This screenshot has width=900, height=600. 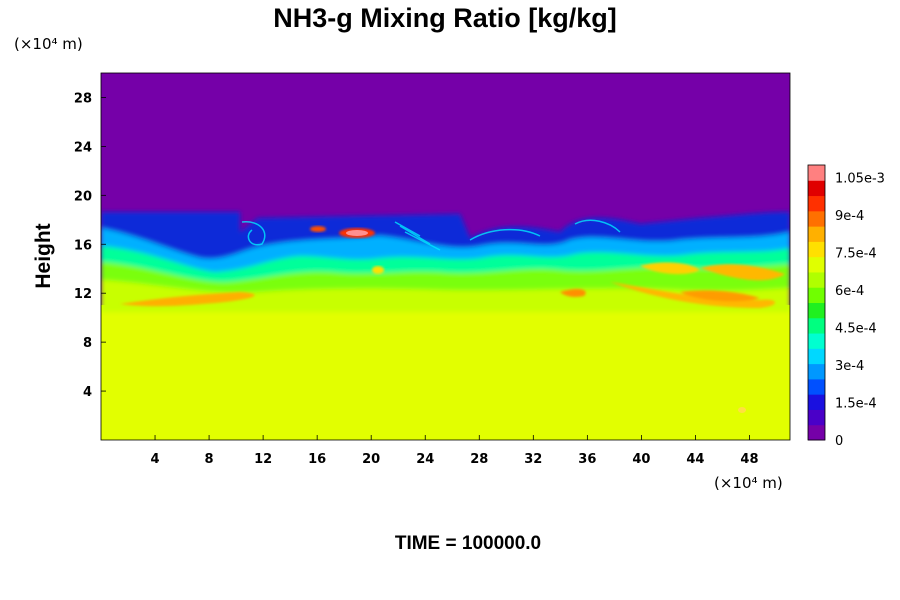 What do you see at coordinates (445, 18) in the screenshot?
I see `chart-title: NH3-g Mixing Ratio [kg/kg]` at bounding box center [445, 18].